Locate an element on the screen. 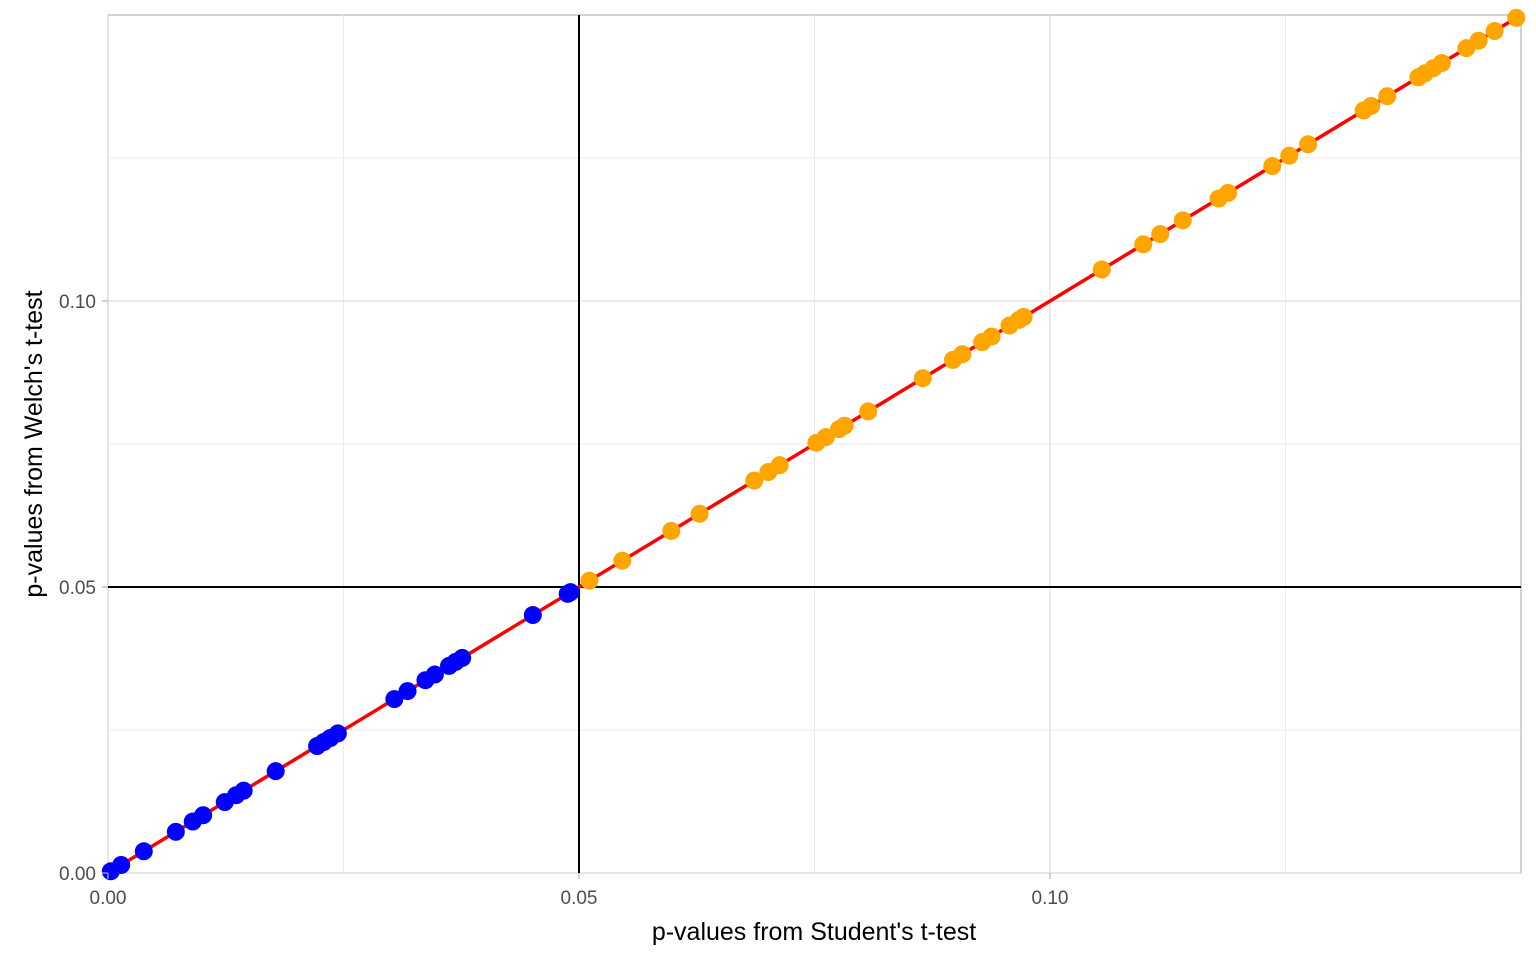  y-tick-label: 0.00 is located at coordinates (77, 874).